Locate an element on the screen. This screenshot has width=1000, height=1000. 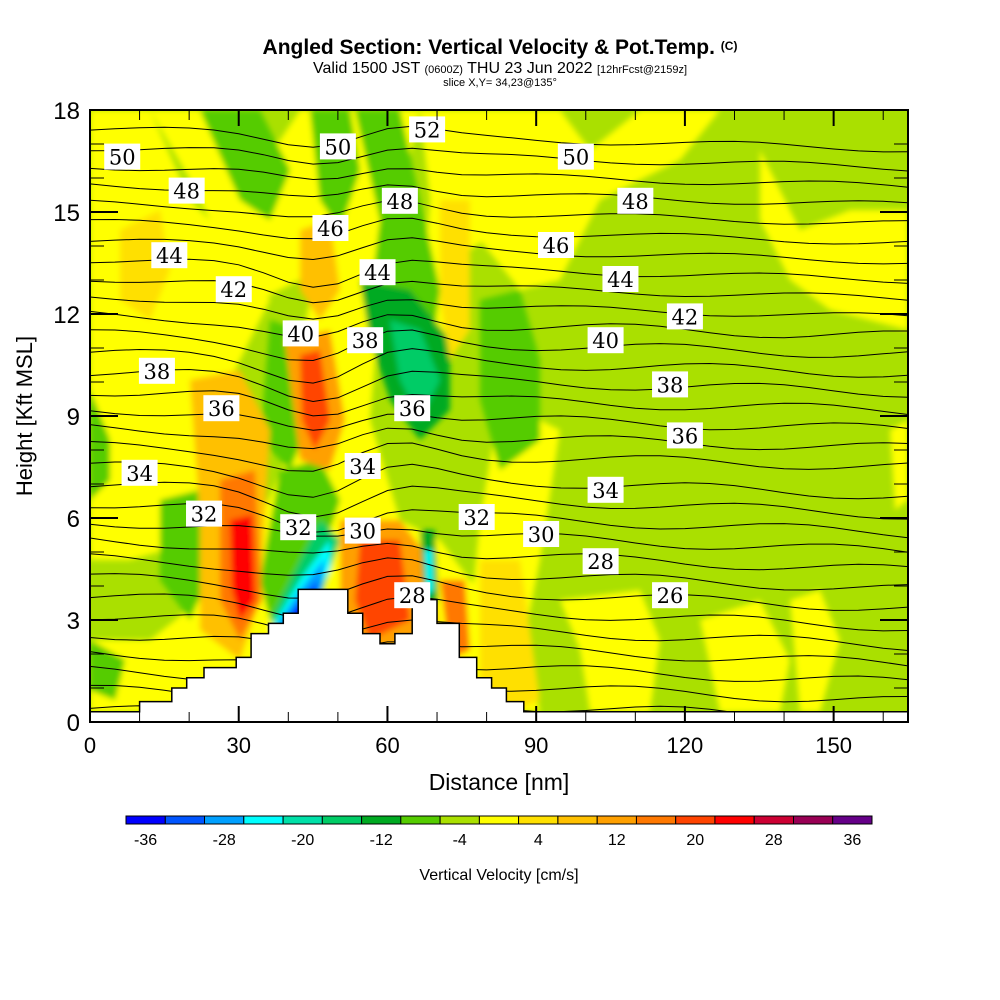
contour-label: 50 is located at coordinates (337, 146).